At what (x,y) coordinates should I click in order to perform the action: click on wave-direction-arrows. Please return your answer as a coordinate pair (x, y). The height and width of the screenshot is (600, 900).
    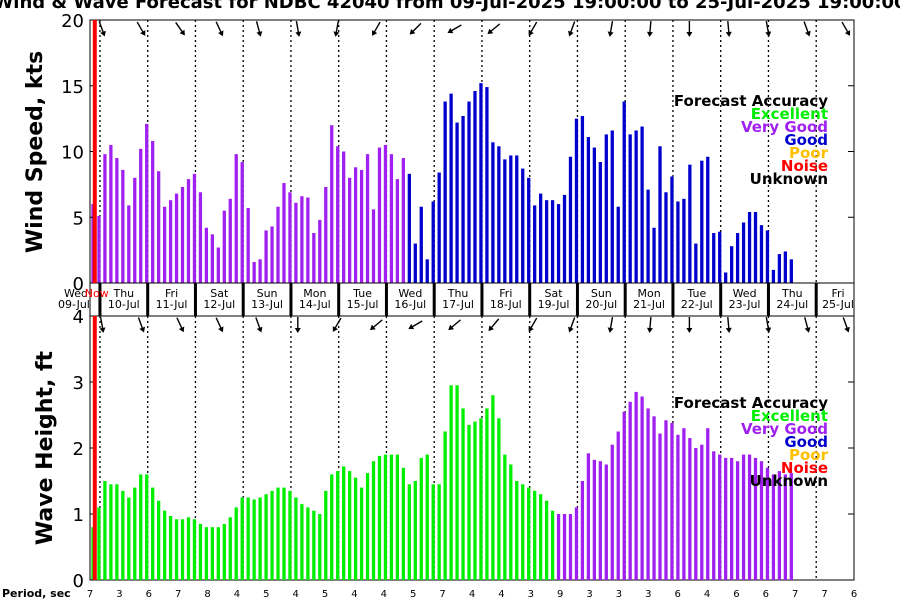
    Looking at the image, I should click on (474, 324).